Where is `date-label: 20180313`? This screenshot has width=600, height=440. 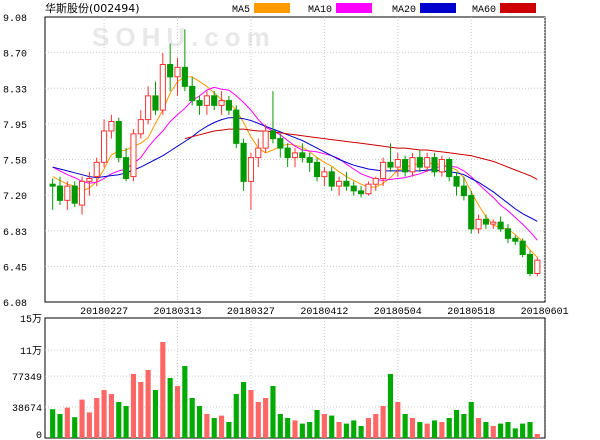
date-label: 20180313 is located at coordinates (177, 312).